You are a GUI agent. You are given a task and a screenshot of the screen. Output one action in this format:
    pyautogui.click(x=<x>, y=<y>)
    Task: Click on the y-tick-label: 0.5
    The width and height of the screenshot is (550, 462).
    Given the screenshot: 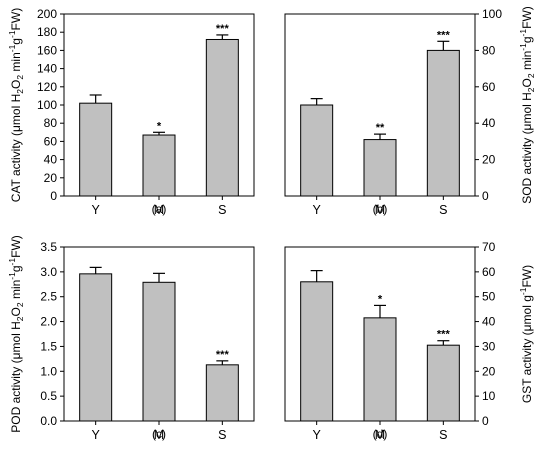 What is the action you would take?
    pyautogui.click(x=48, y=396)
    